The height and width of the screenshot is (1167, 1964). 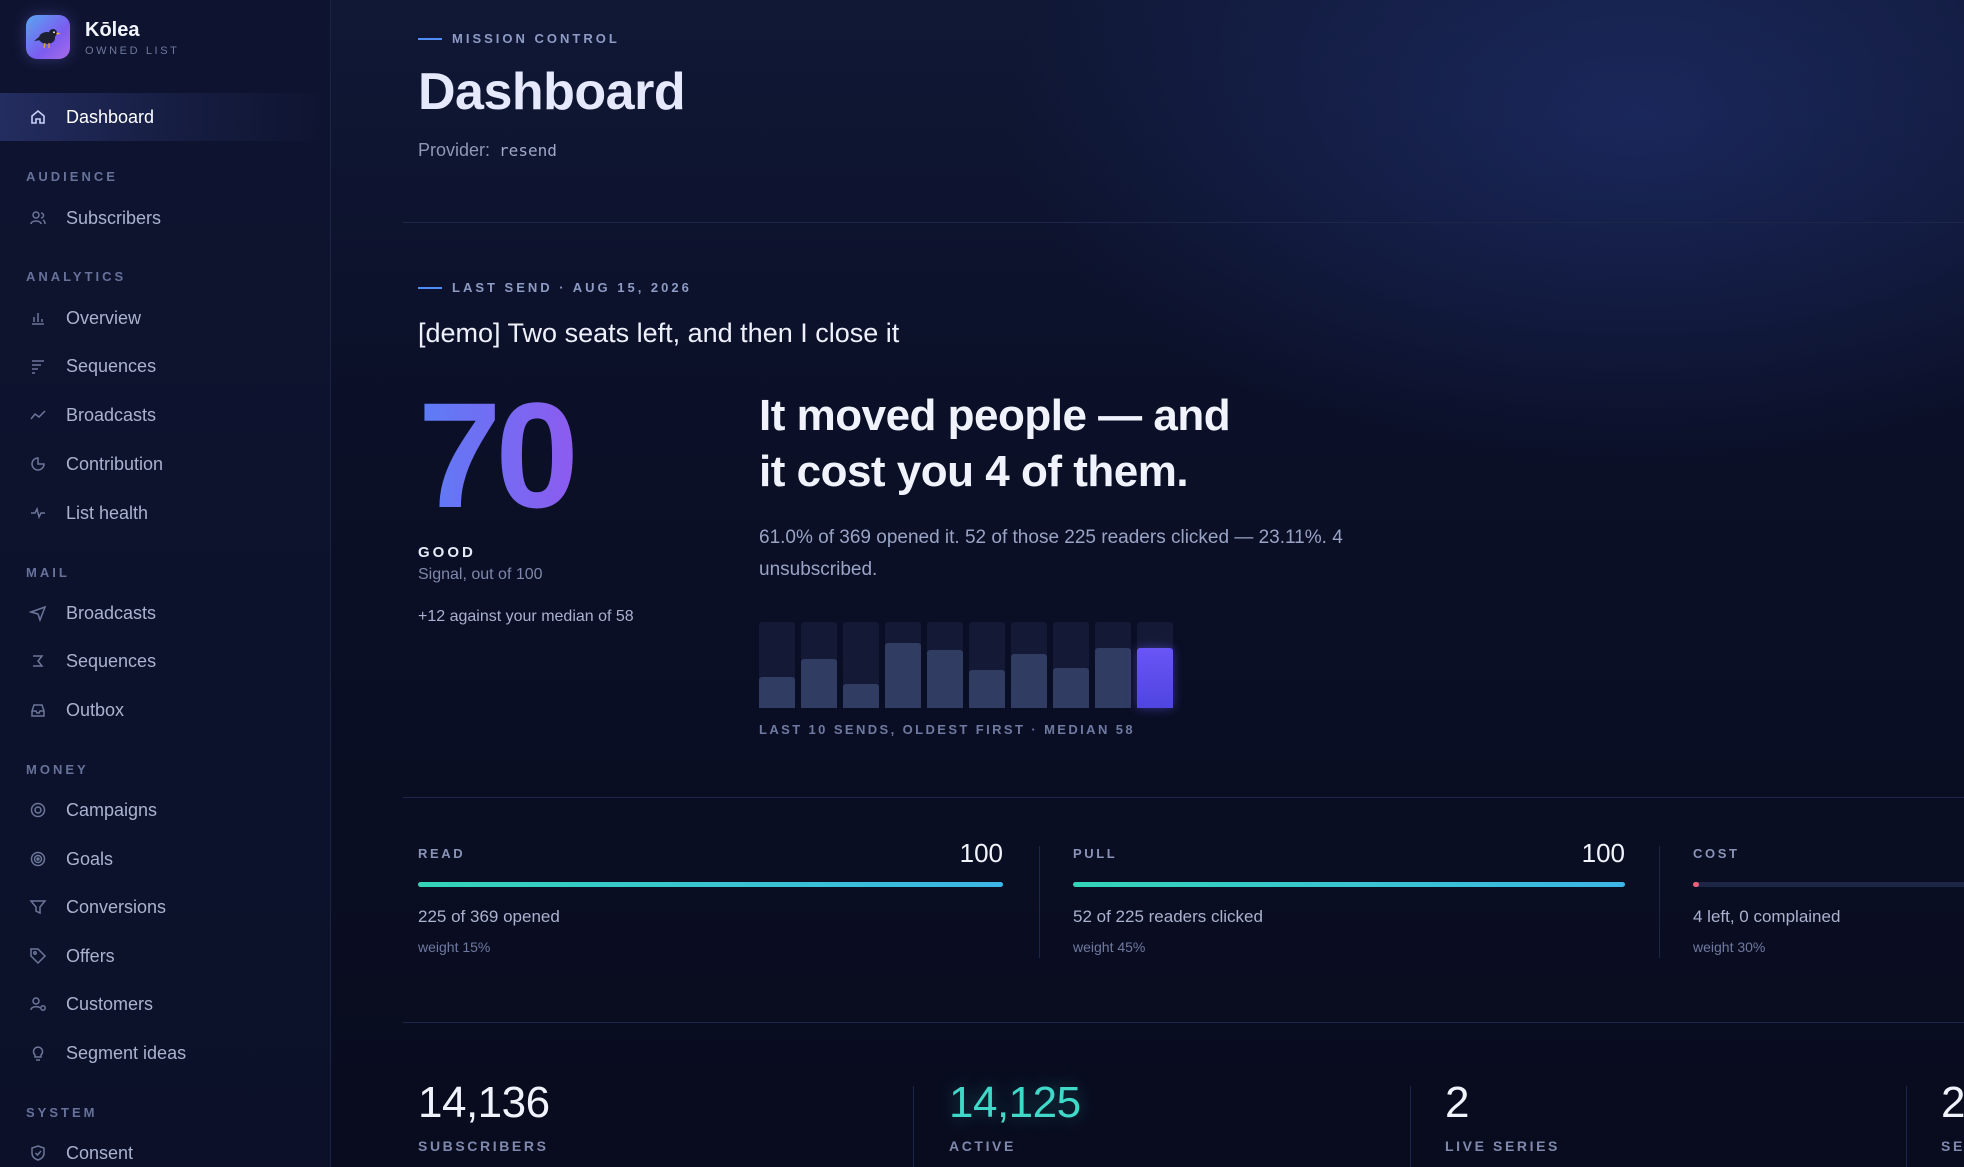 I want to click on section-label-money: MONEY, so click(x=57, y=769).